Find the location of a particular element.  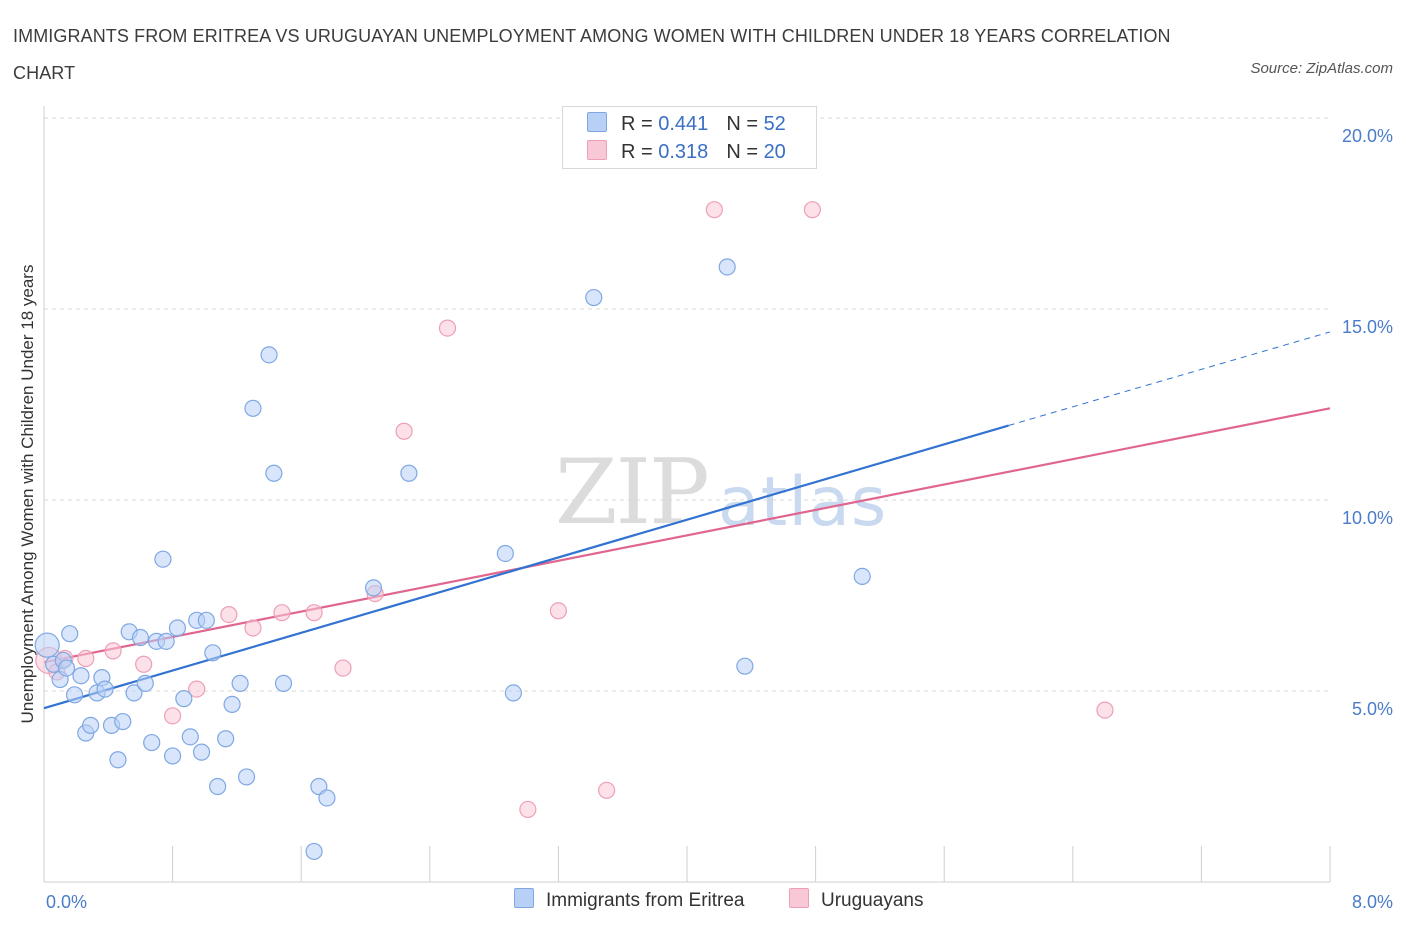

uruguayans-swatch is located at coordinates (597, 150).